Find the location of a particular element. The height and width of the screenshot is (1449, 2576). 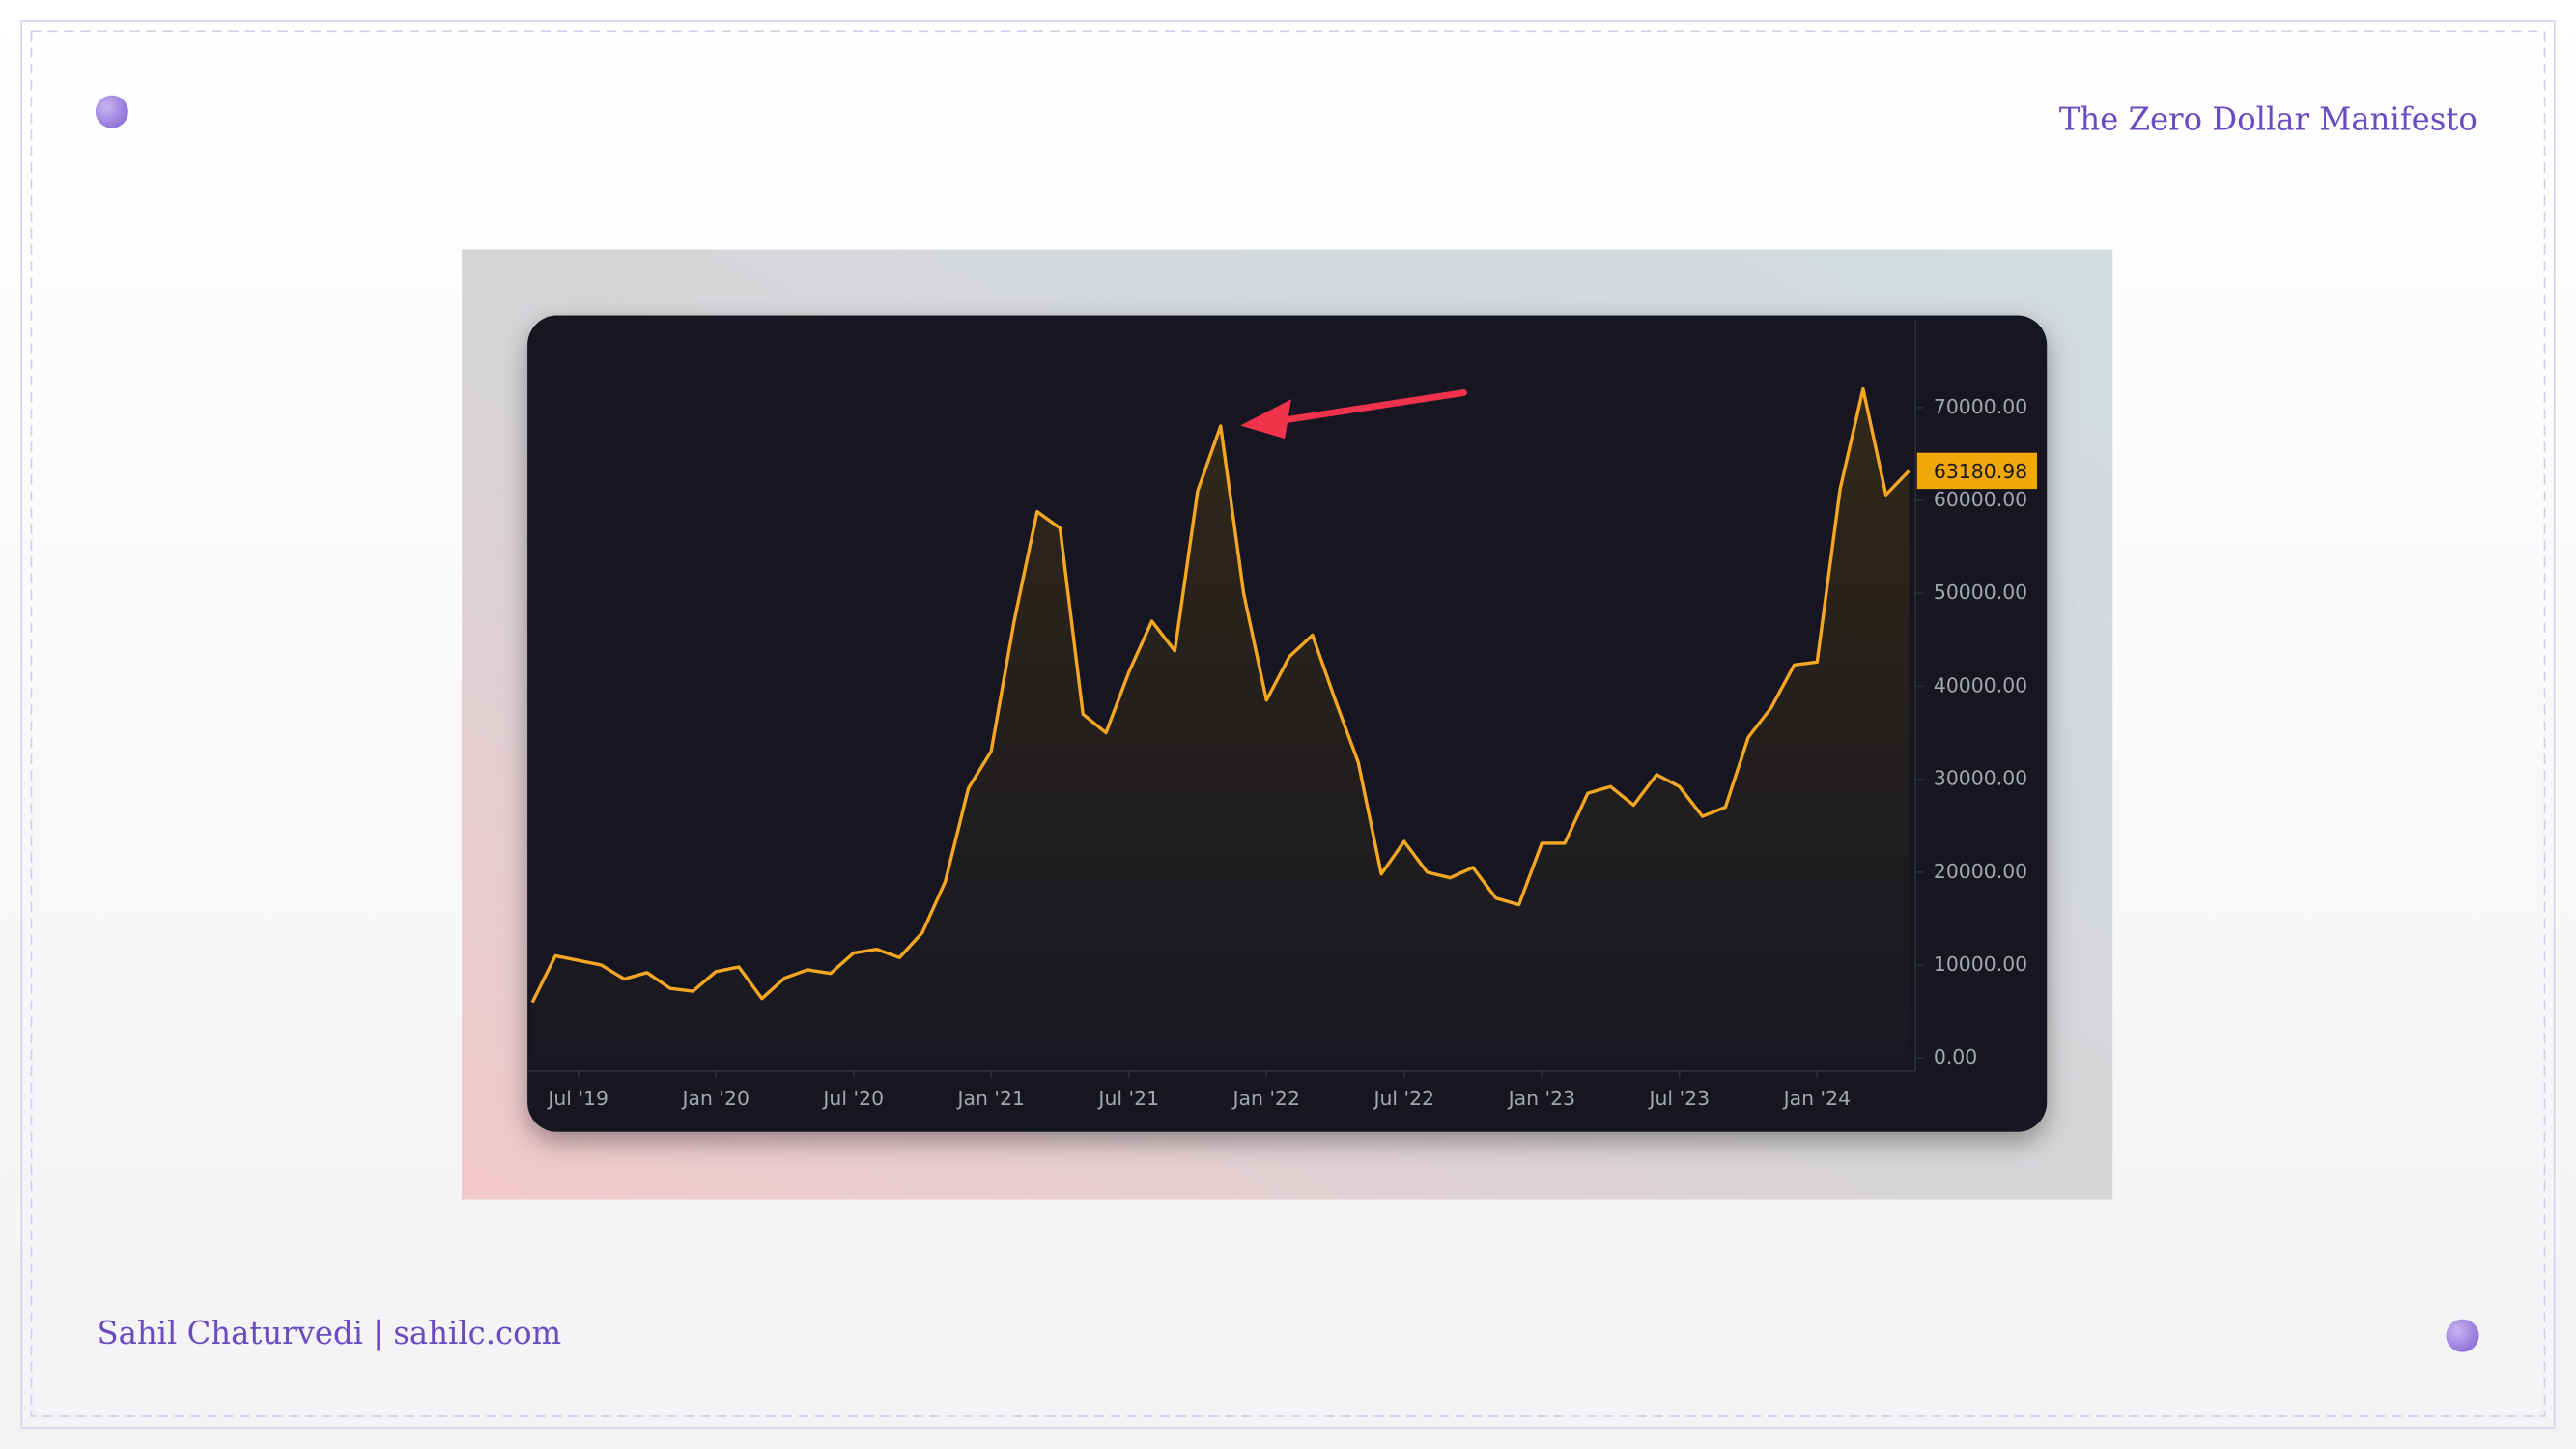

x-tick-label: Jan '22 is located at coordinates (1265, 1098).